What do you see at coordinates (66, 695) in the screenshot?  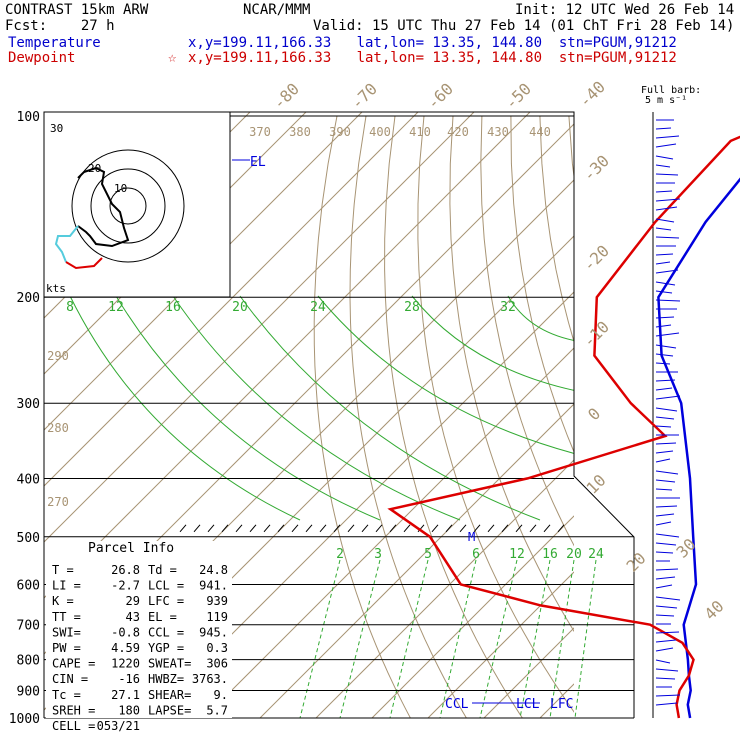 I see `parcel-field-label: Tc =` at bounding box center [66, 695].